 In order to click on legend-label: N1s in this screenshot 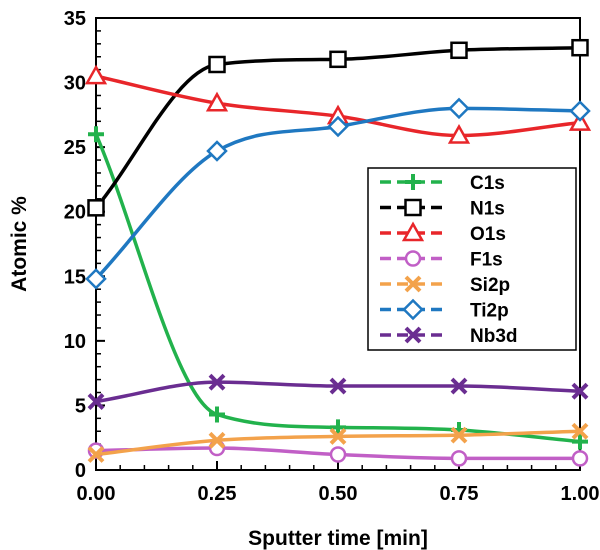, I will do `click(487, 209)`.